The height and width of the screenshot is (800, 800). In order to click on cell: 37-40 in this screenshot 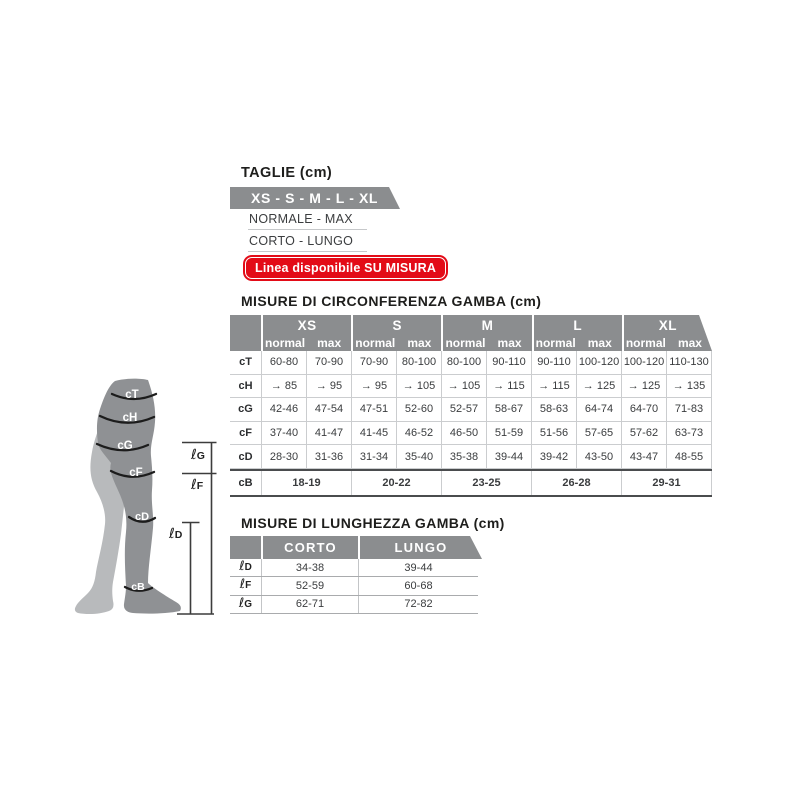, I will do `click(283, 433)`.